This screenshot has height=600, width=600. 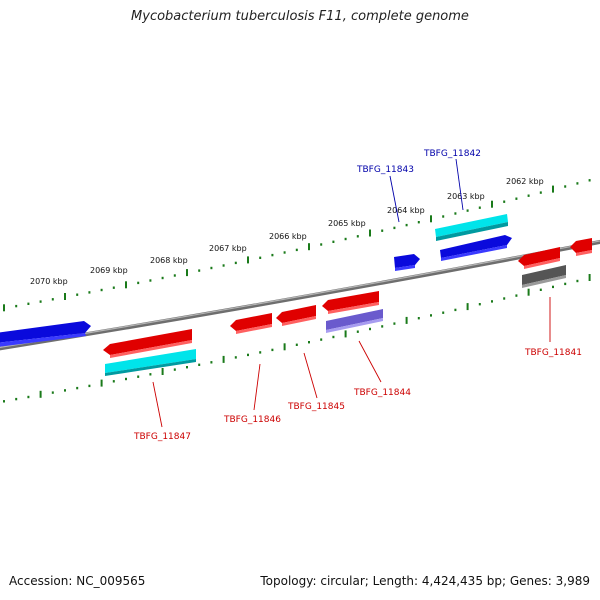 I want to click on gene-feature-tbfg-11847-cyan, so click(x=150, y=362).